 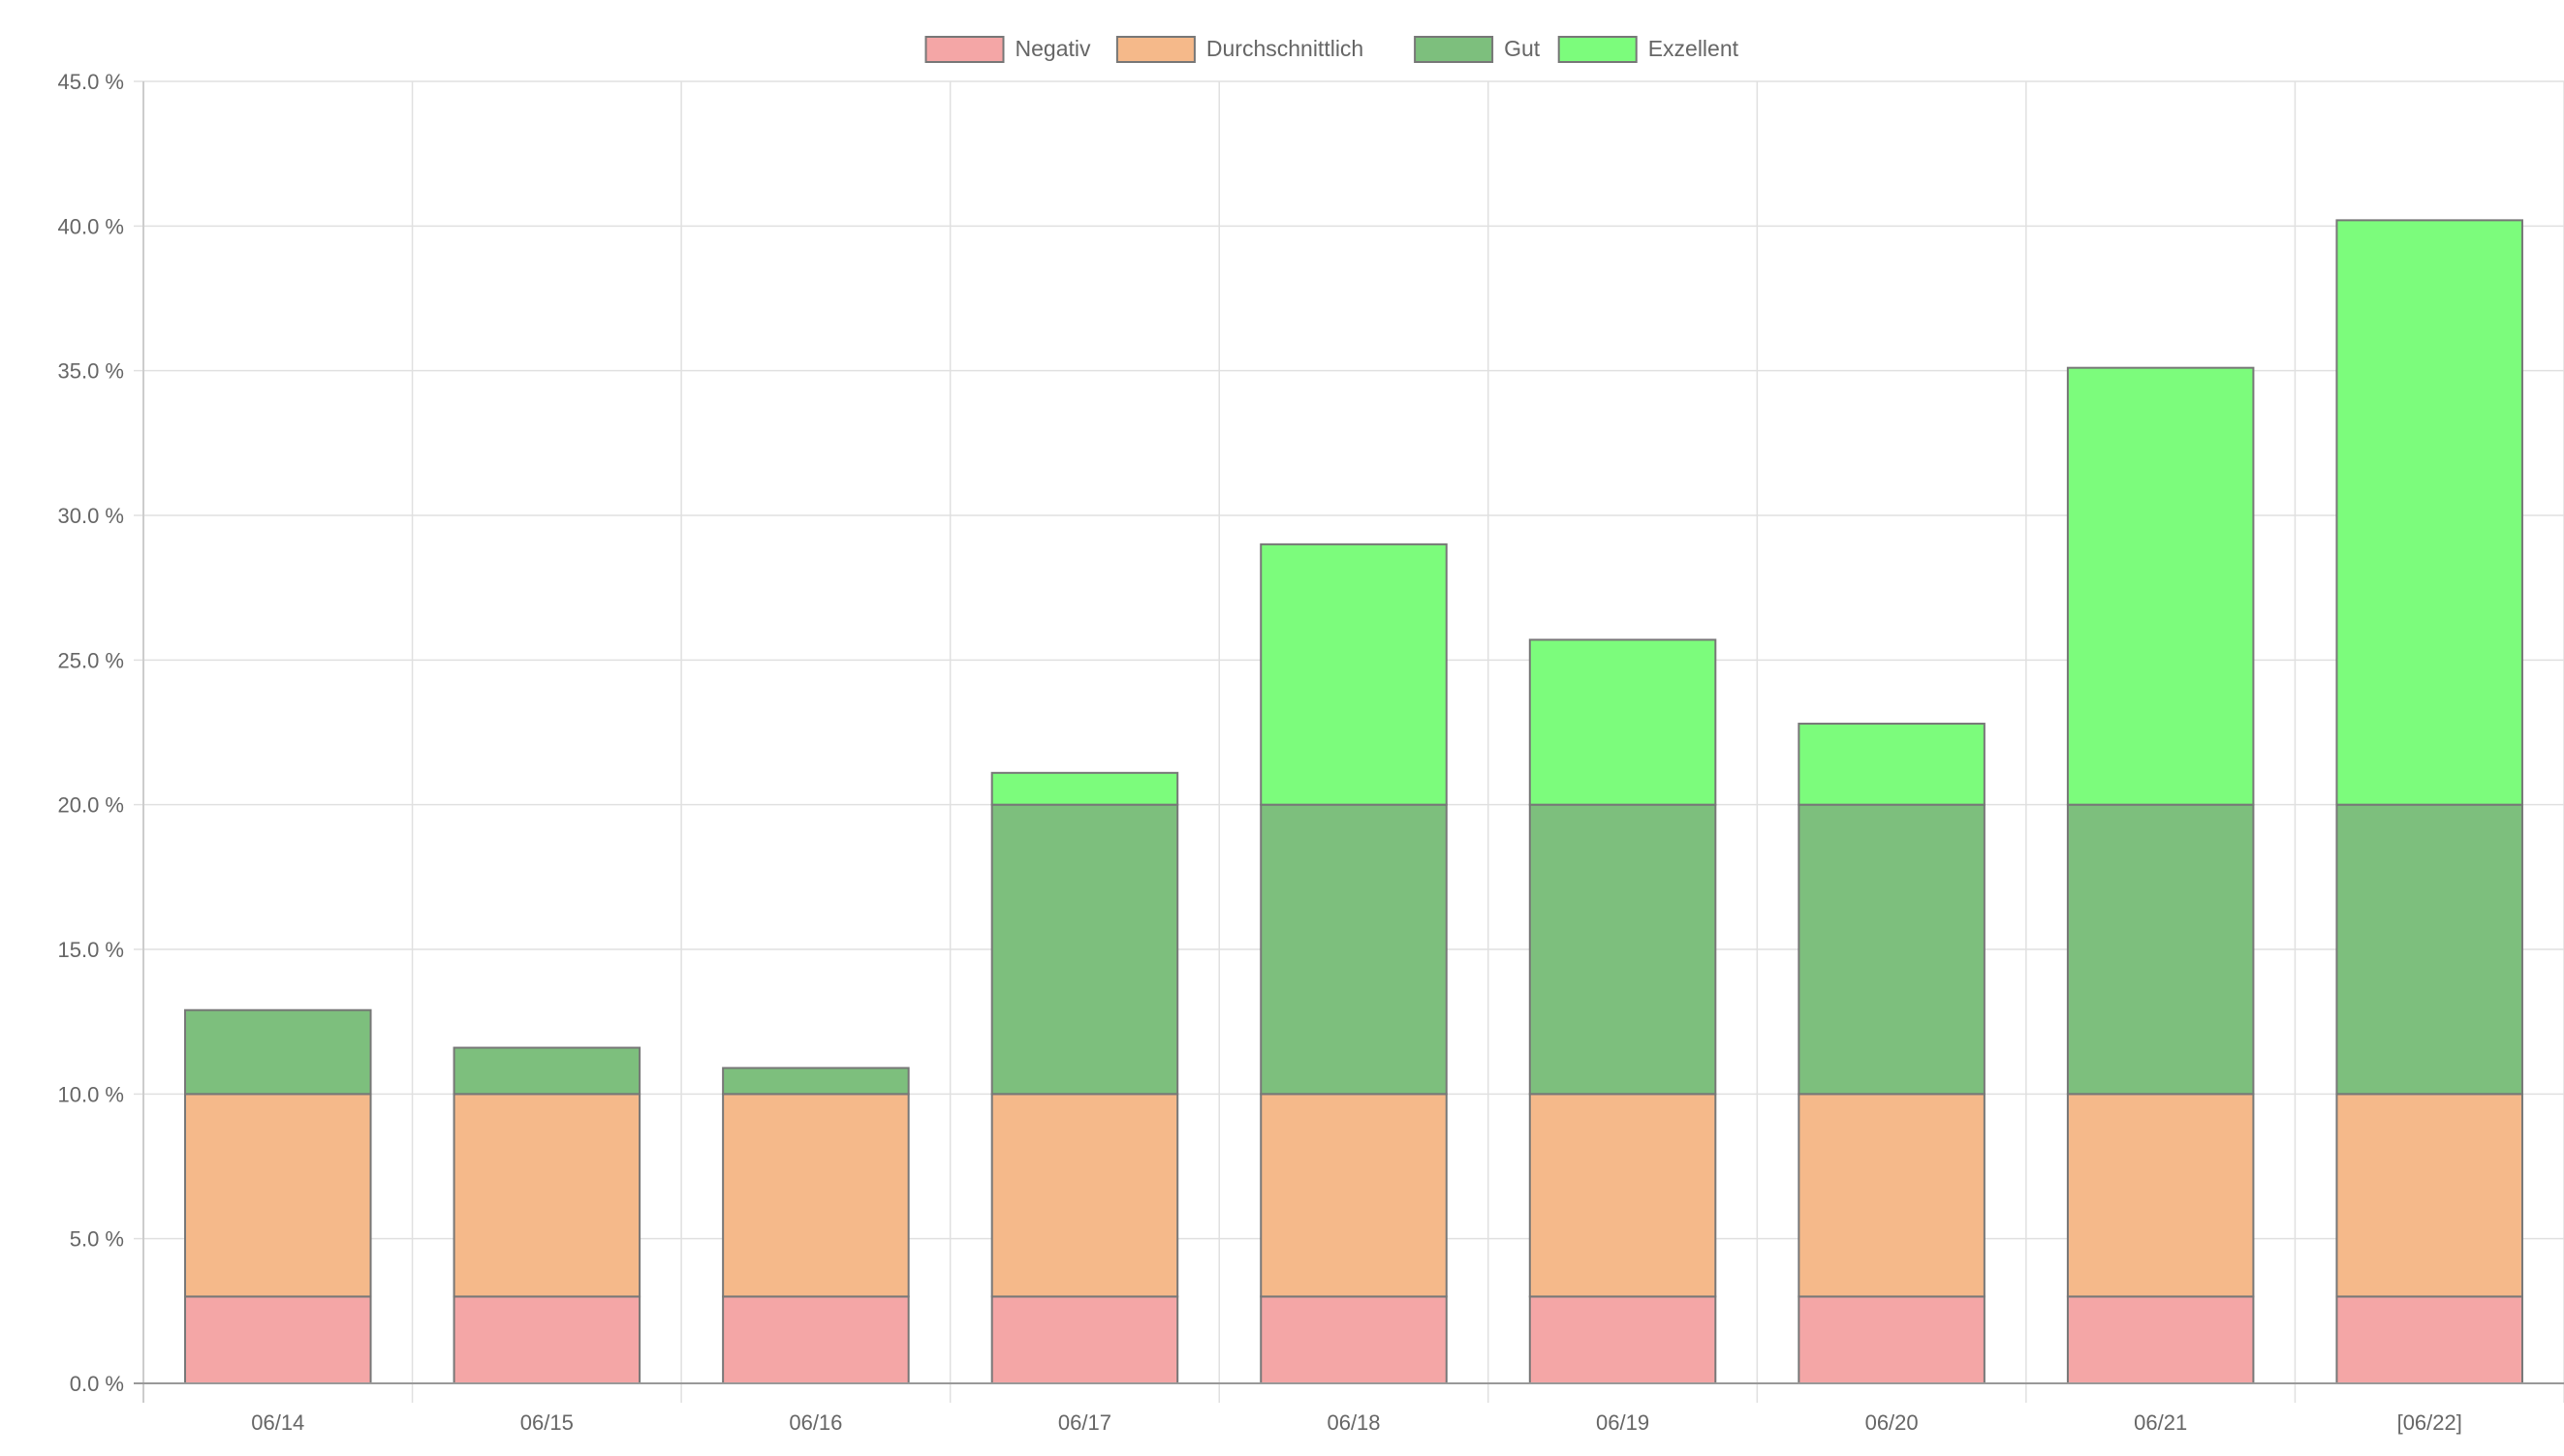 I want to click on x-tick-label: 06/15, so click(x=547, y=1422).